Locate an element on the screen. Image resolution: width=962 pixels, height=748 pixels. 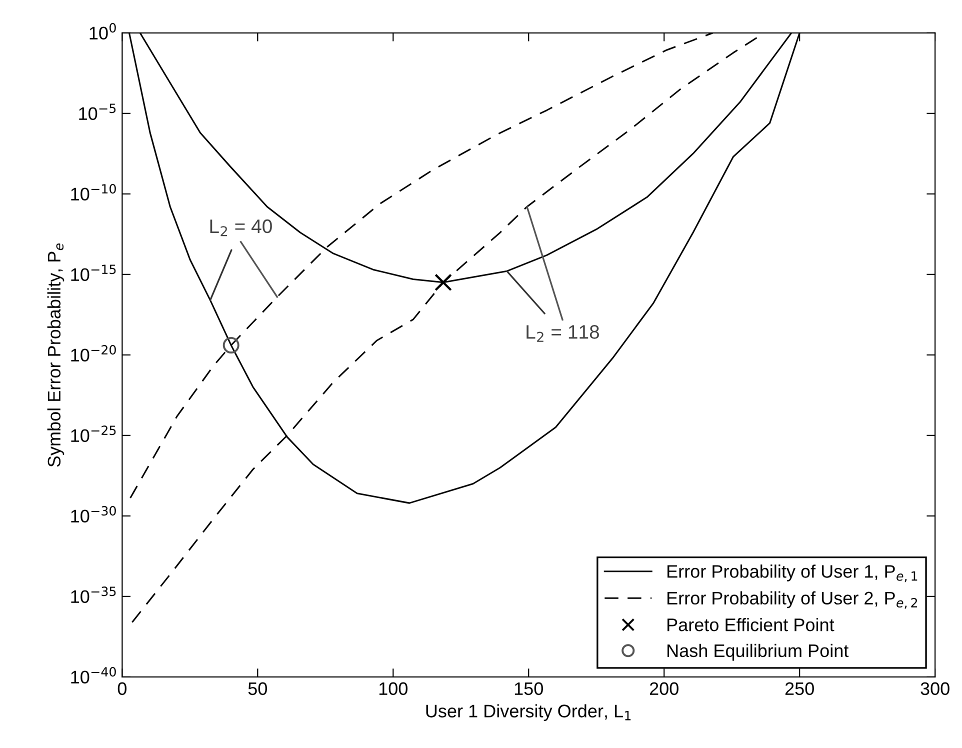
x-axis-title: User 1 Diversity Order, L$_{1}$ is located at coordinates (528, 713).